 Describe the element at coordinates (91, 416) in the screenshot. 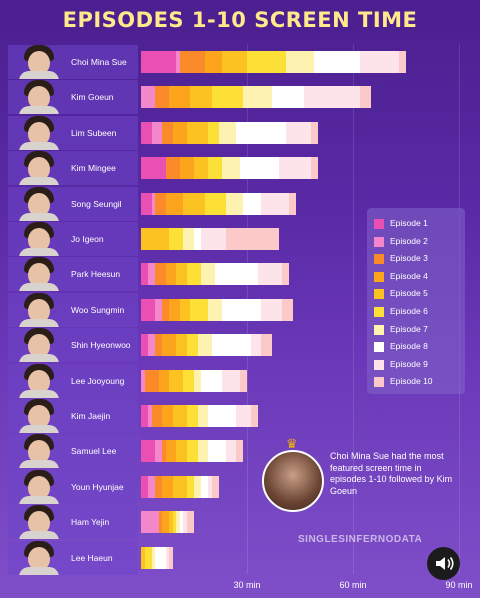

I see `category-label: Kim Jaejin` at that location.